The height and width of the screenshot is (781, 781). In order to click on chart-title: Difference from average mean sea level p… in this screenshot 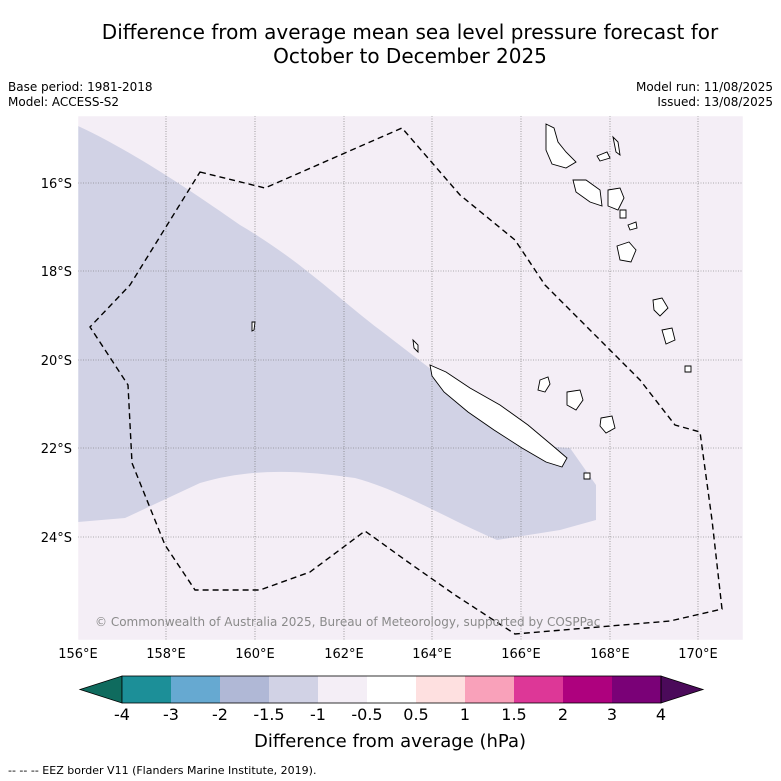, I will do `click(410, 44)`.